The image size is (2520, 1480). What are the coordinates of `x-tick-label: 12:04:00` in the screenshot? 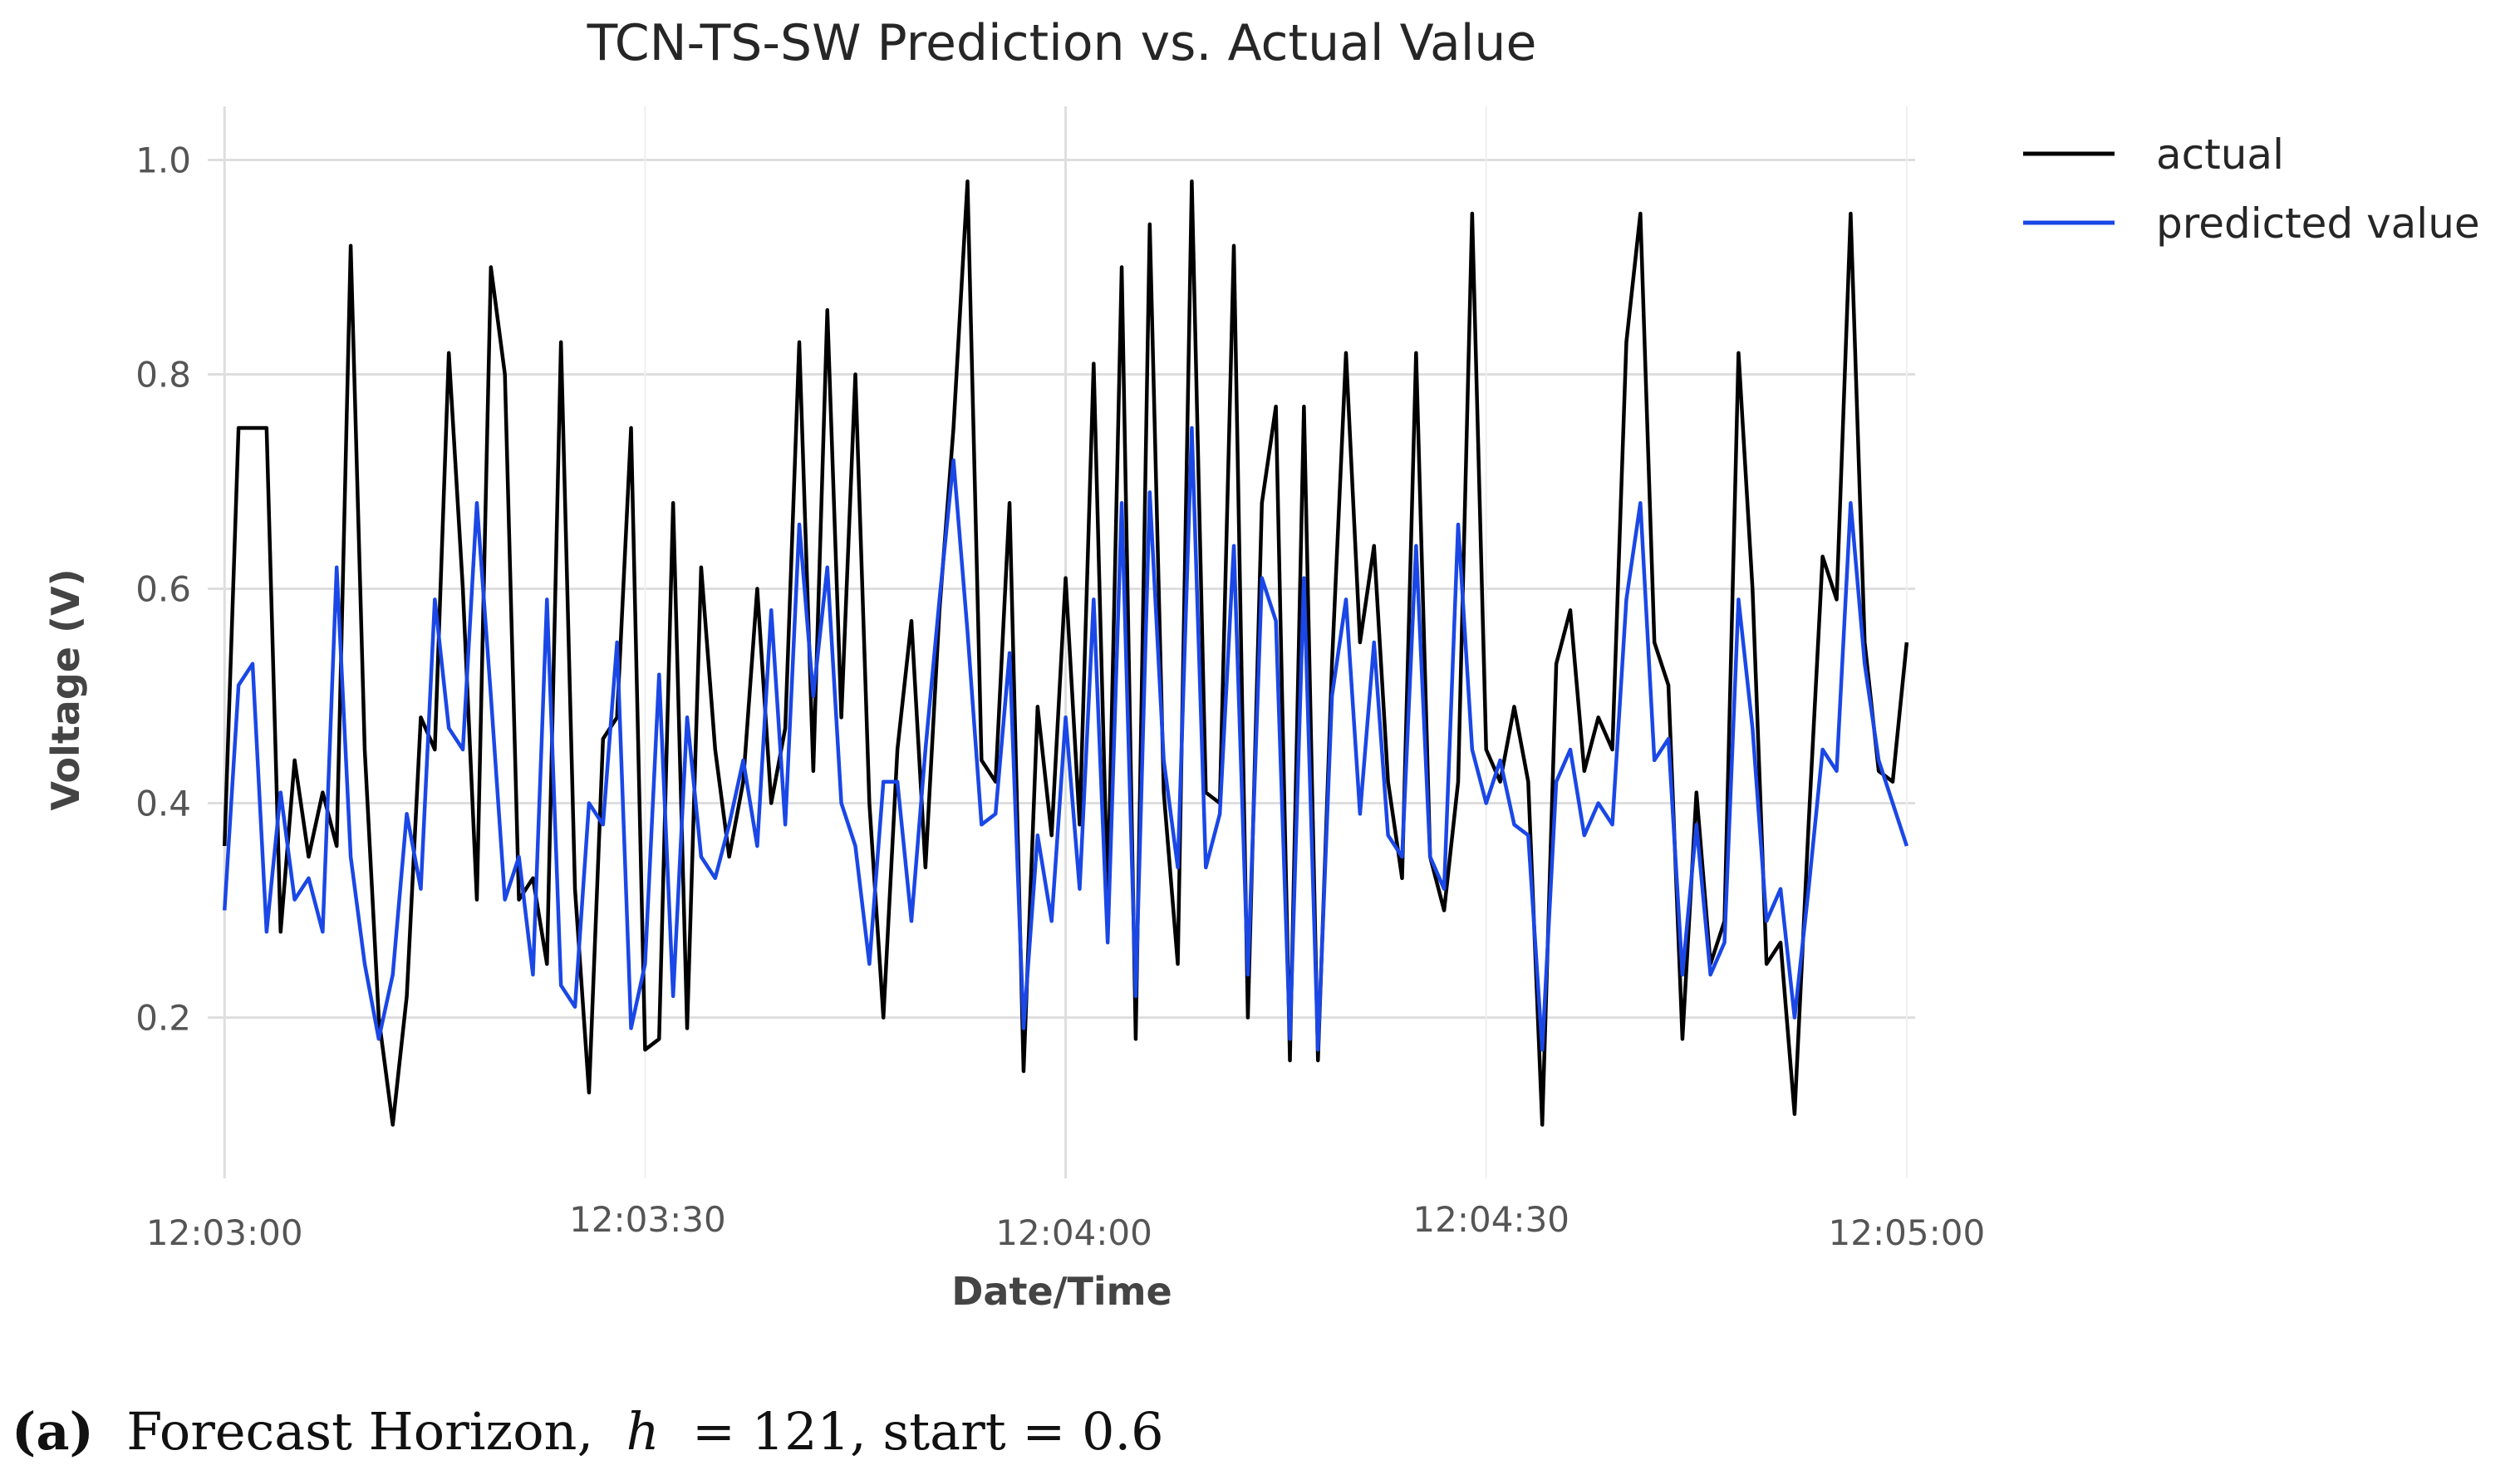 It's located at (1073, 1233).